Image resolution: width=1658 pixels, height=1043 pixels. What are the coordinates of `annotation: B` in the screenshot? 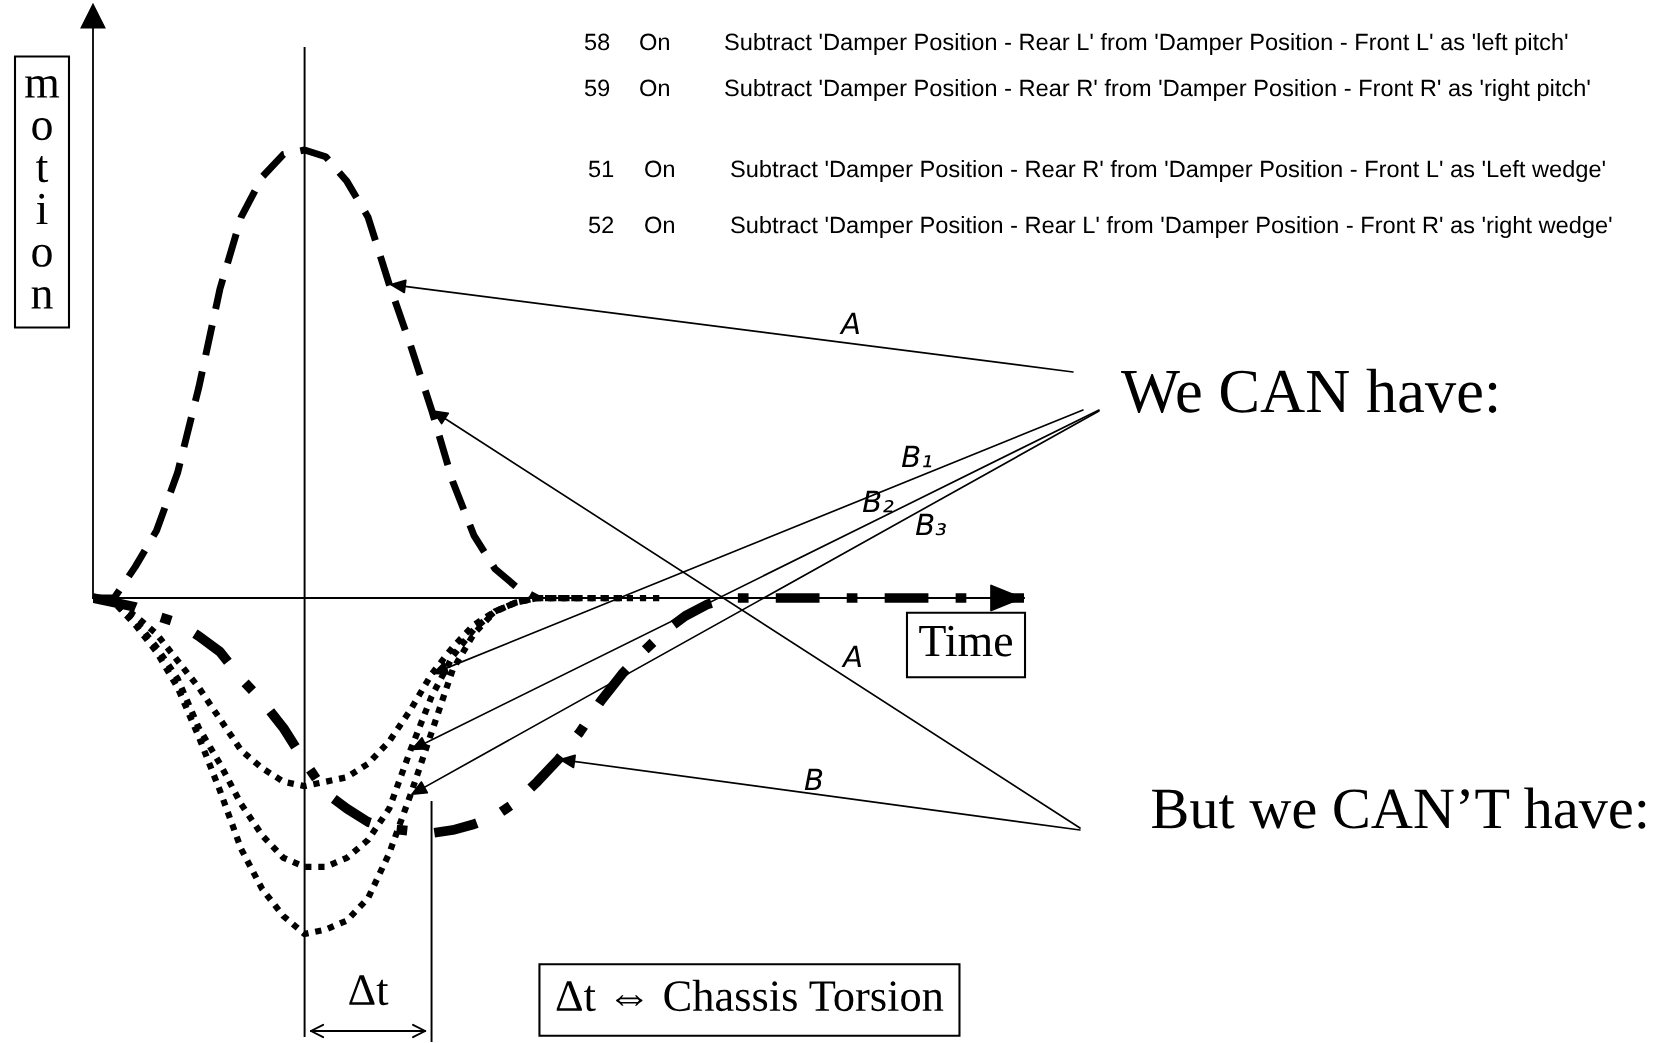 It's located at (813, 779).